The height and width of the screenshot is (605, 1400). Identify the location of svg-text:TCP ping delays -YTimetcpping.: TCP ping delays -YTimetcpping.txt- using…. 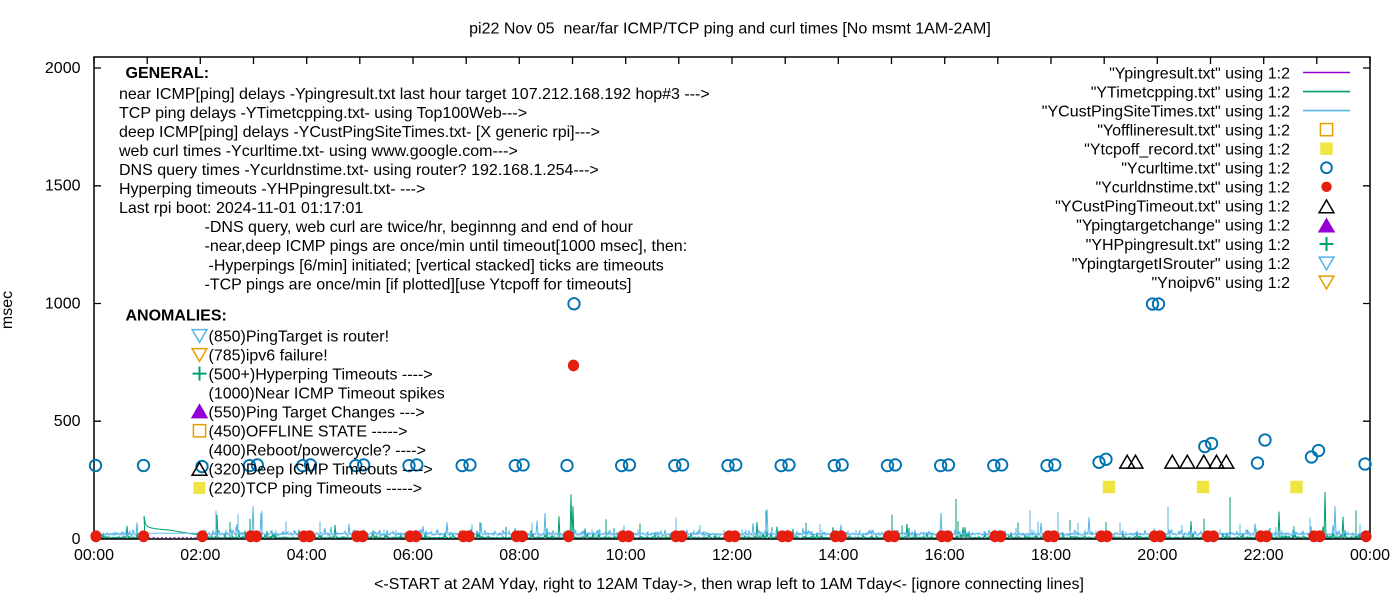
(323, 113).